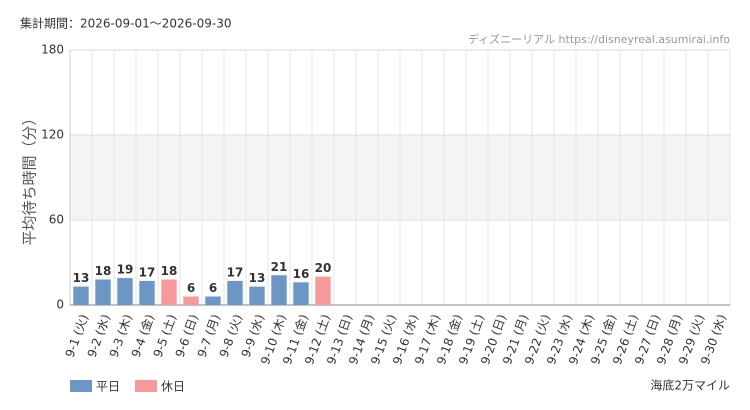 The height and width of the screenshot is (410, 750). I want to click on data-label: 21, so click(279, 267).